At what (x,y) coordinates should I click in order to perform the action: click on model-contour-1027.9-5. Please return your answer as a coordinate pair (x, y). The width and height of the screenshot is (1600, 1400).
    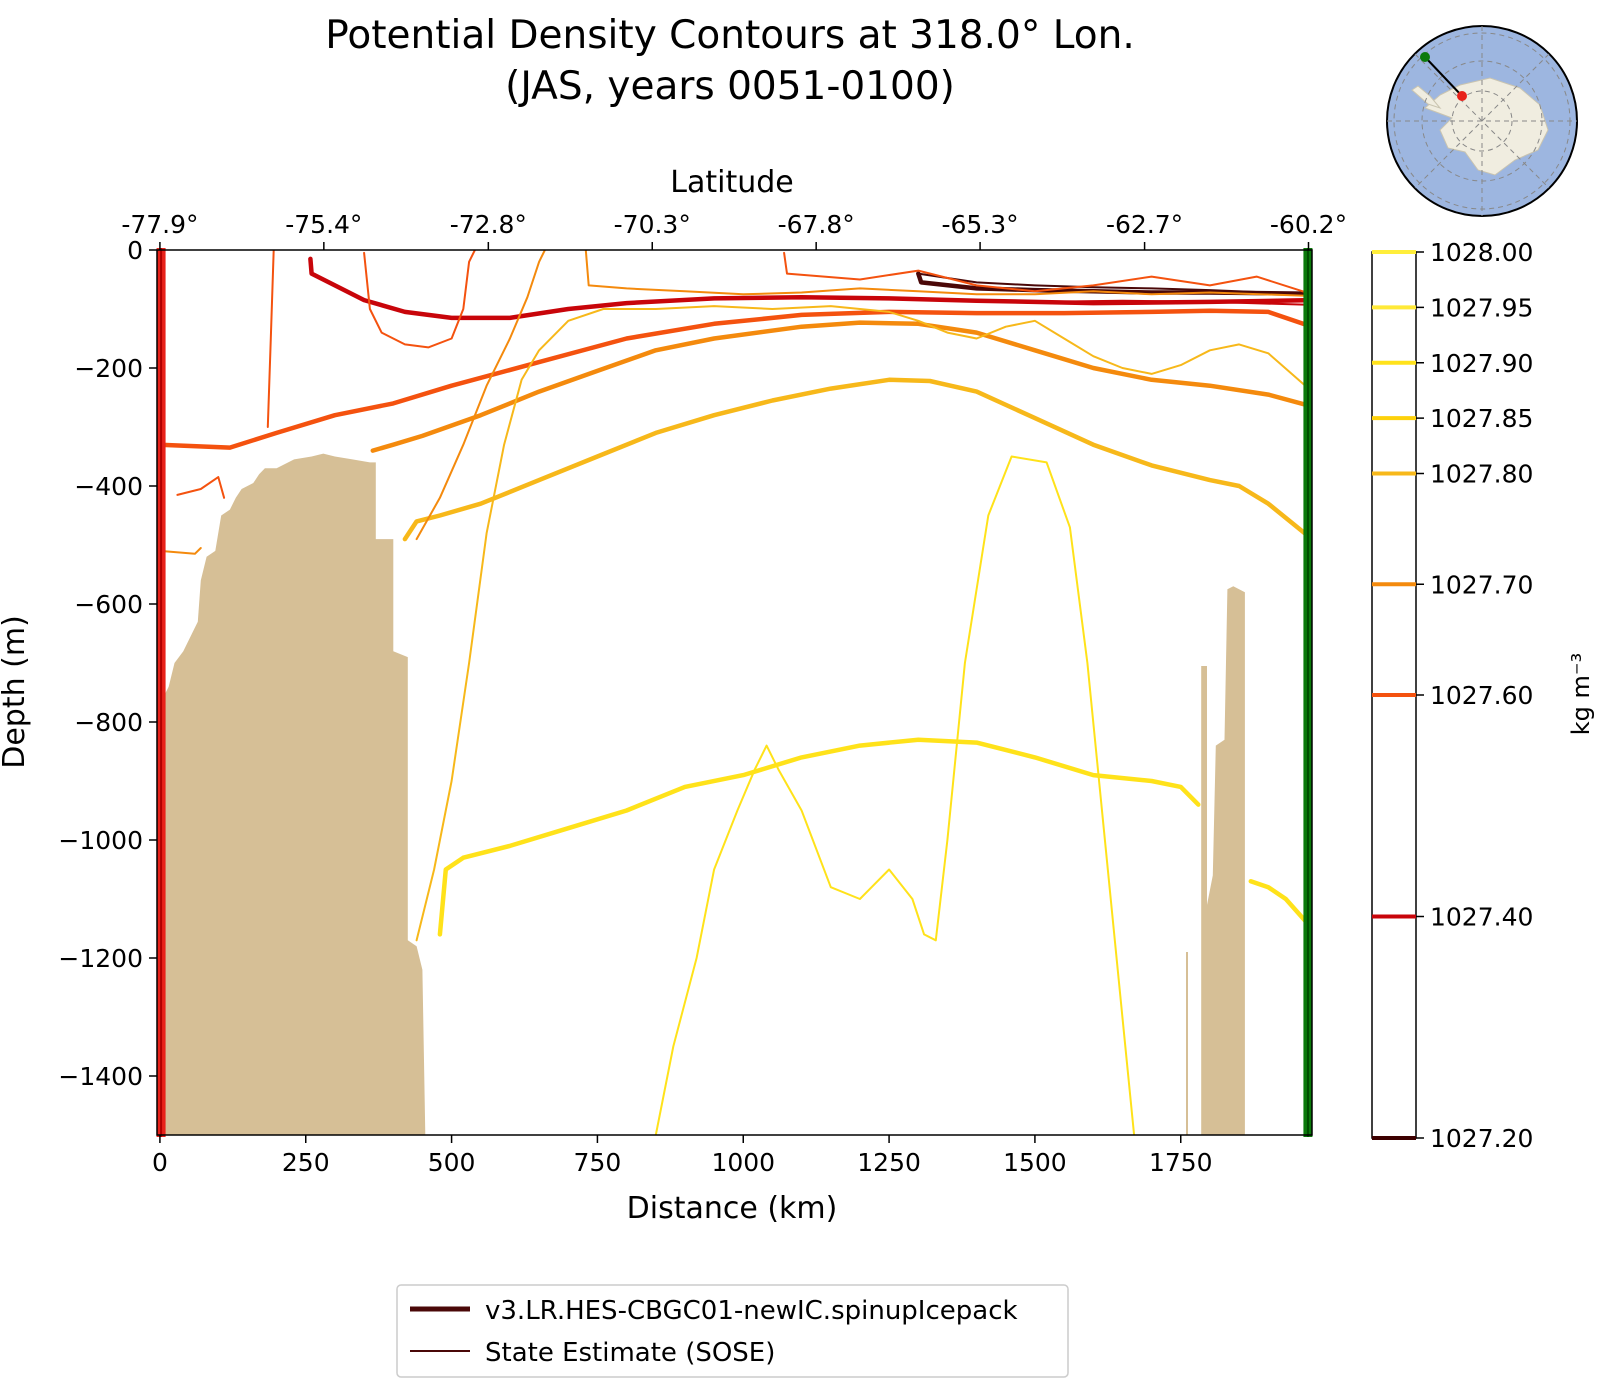
    Looking at the image, I should click on (819, 837).